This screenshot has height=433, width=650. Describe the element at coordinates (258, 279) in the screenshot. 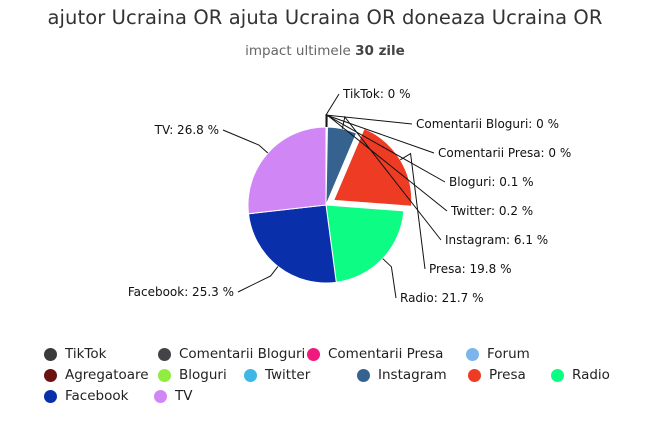

I see `connector-facebook` at that location.